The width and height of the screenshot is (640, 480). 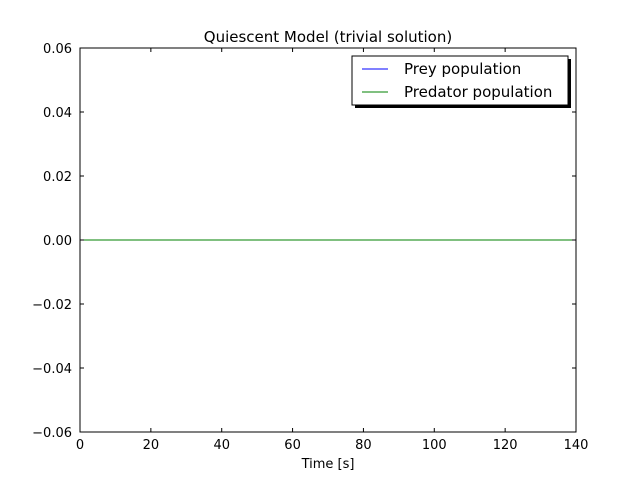 I want to click on y-tick-label: 0.04, so click(x=57, y=113).